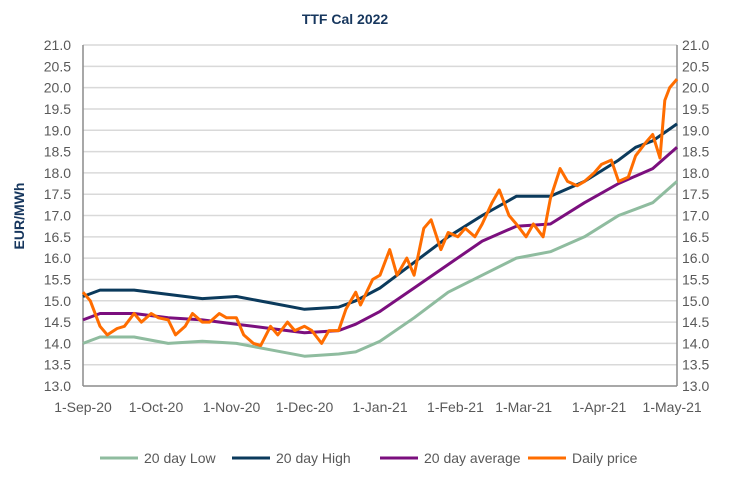 The image size is (731, 480). I want to click on y-axis-label: EUR/MWh, so click(19, 216).